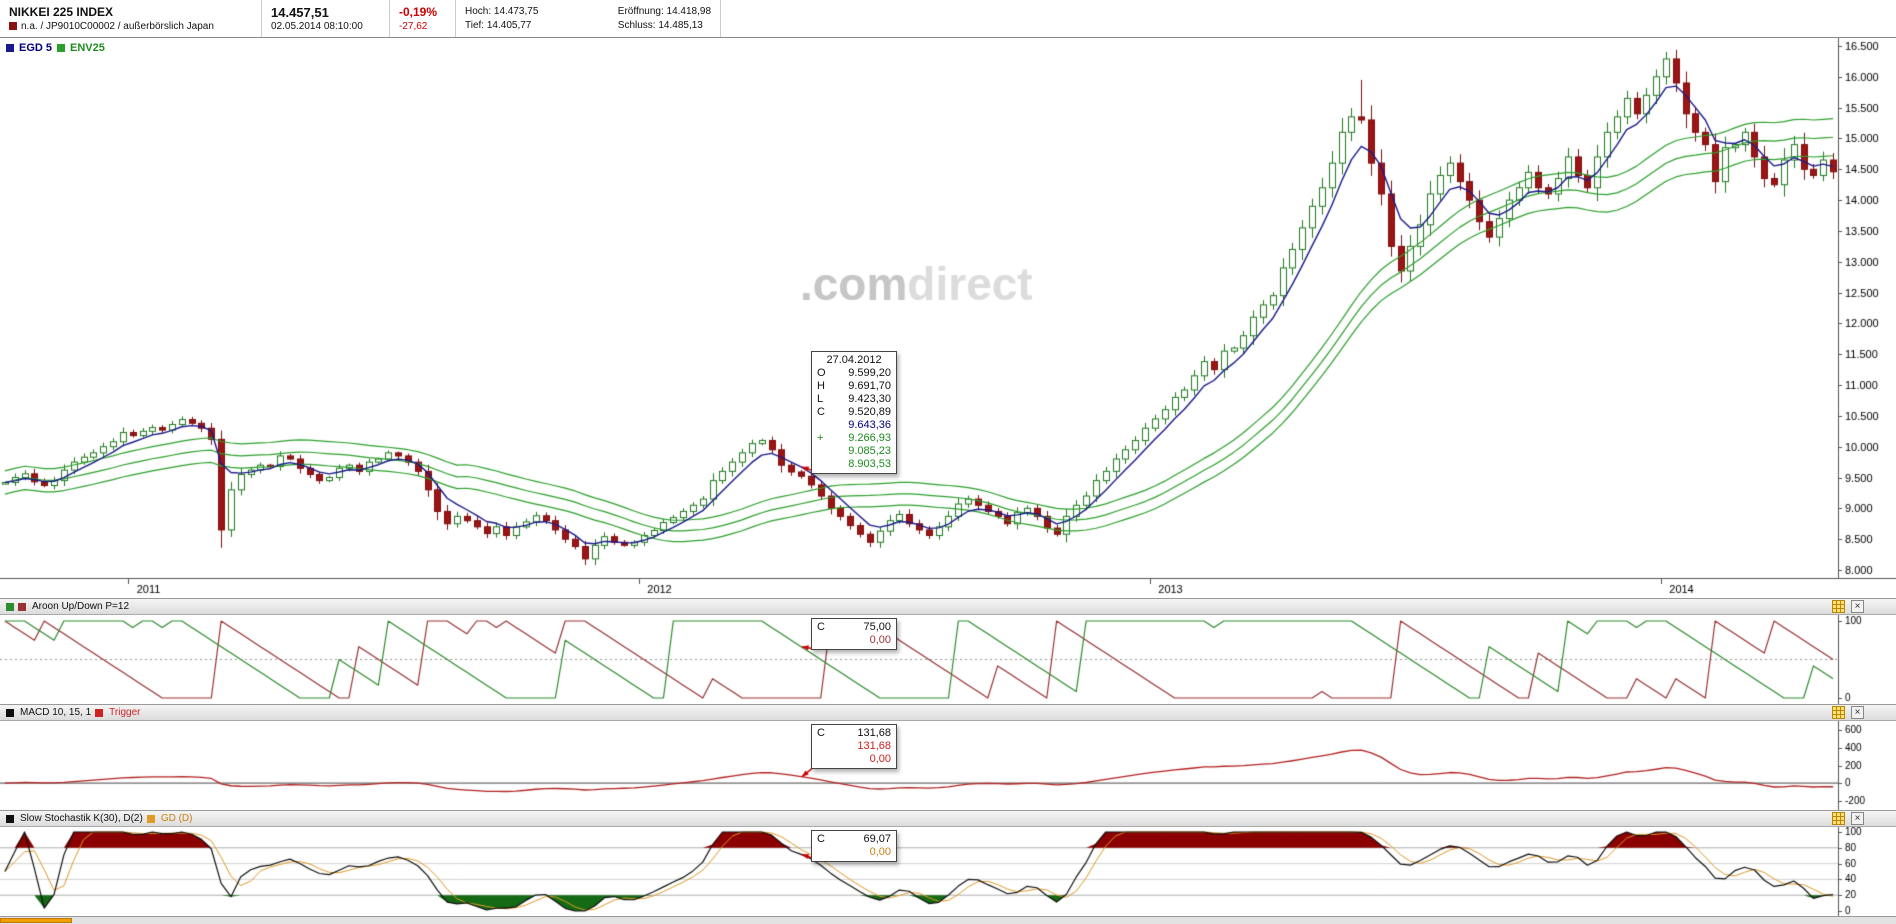  I want to click on aroon-tooltip: C 75,00 0,00, so click(854, 634).